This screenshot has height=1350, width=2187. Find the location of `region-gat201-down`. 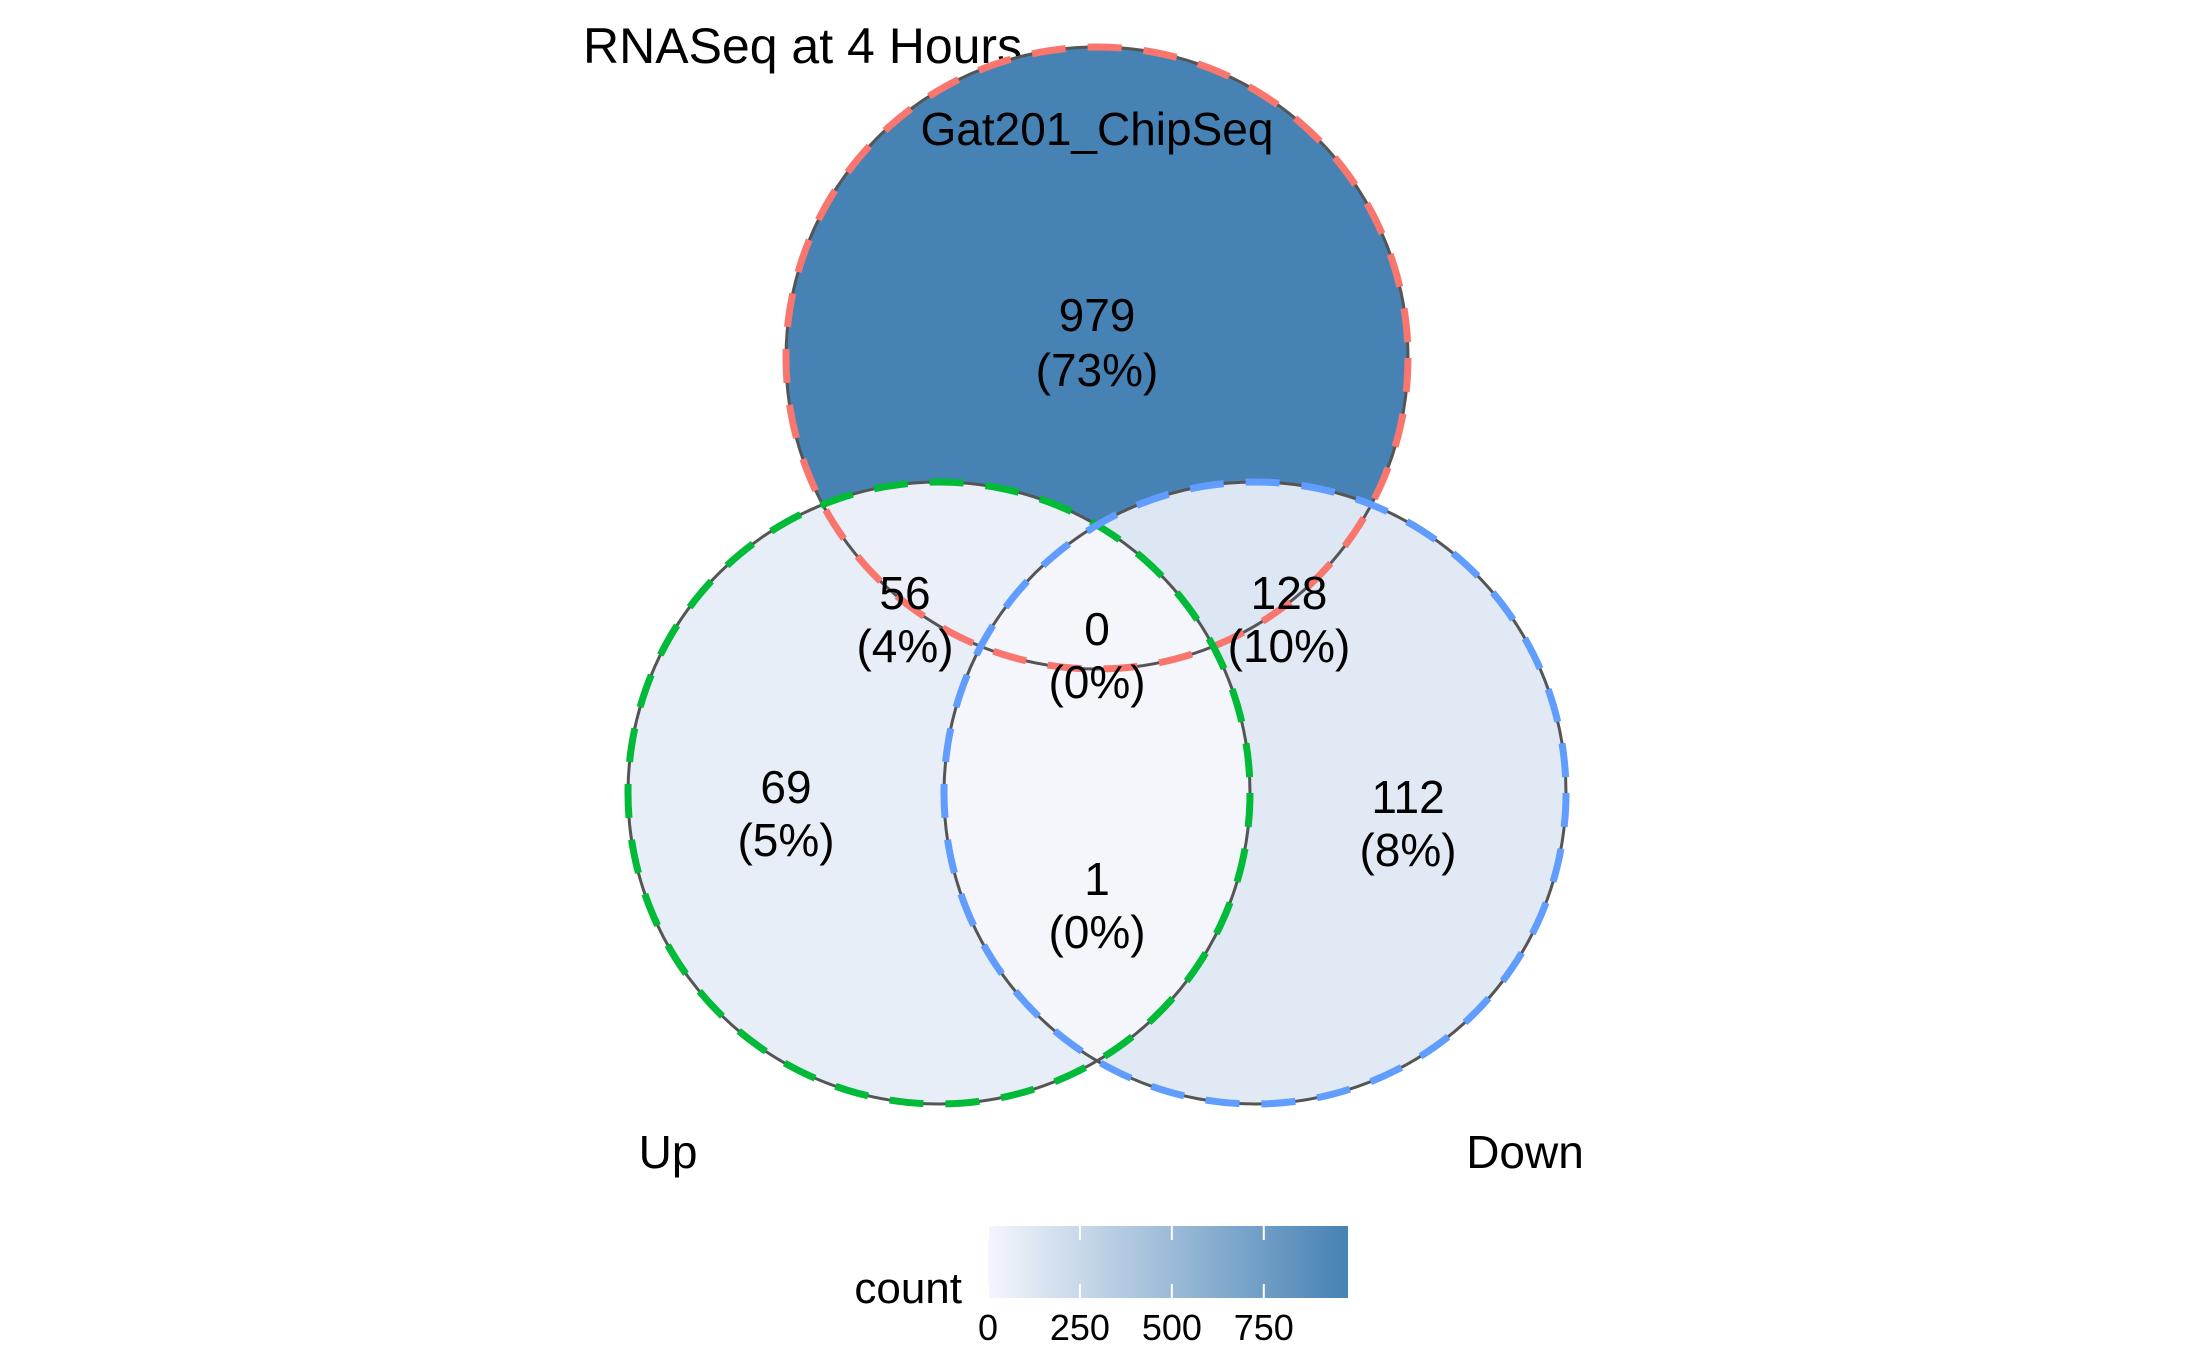

region-gat201-down is located at coordinates (1176, 575).